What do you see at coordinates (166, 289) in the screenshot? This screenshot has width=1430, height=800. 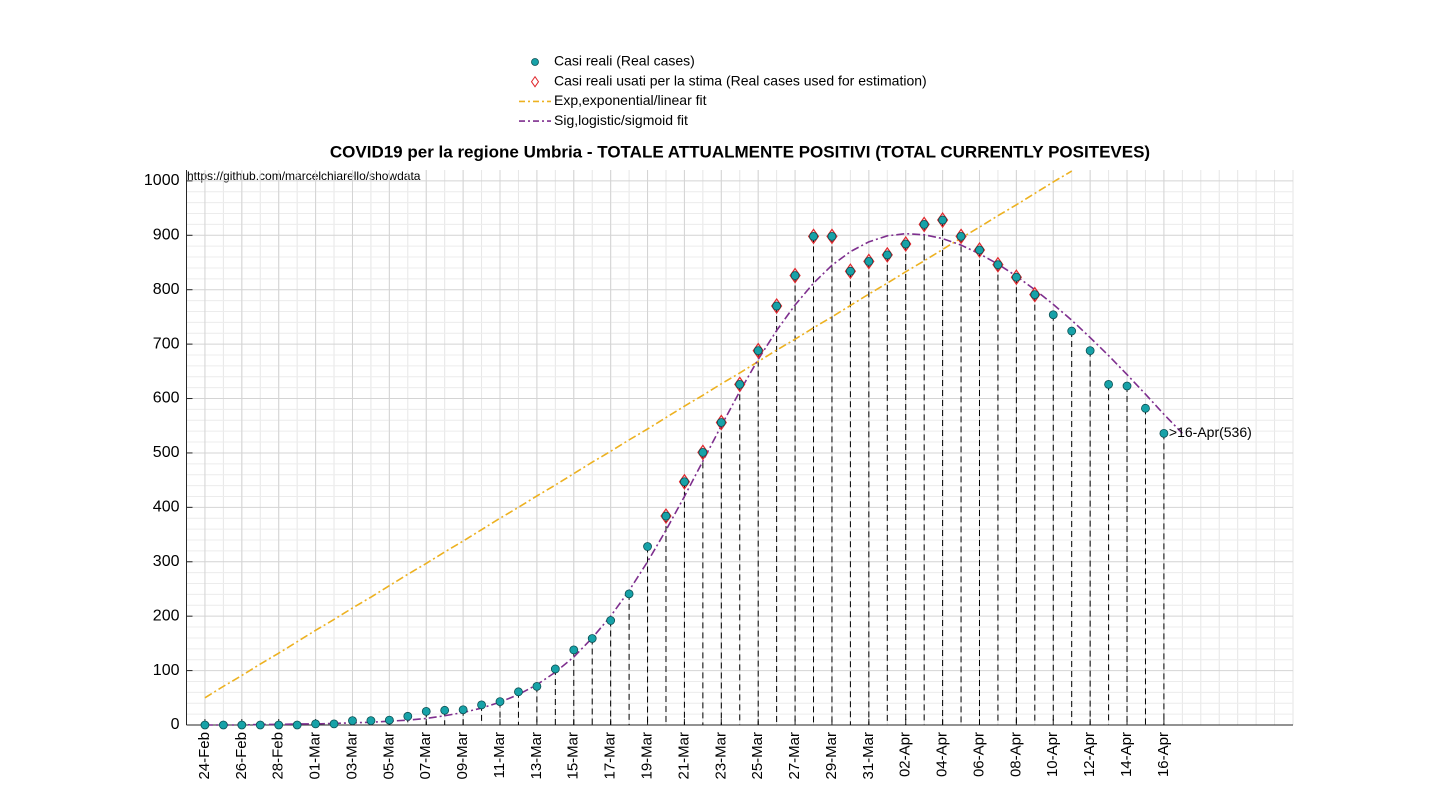 I see `y-tick-label: 800` at bounding box center [166, 289].